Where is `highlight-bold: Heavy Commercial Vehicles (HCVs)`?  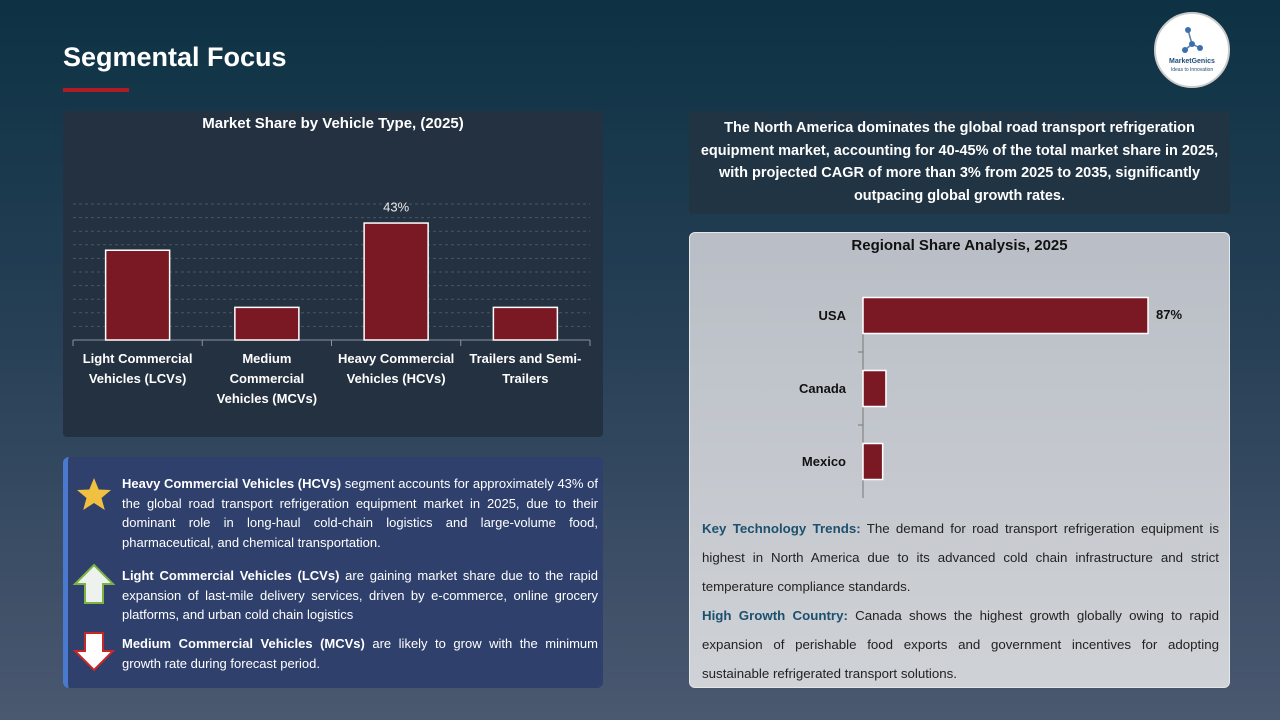
highlight-bold: Heavy Commercial Vehicles (HCVs) is located at coordinates (232, 483).